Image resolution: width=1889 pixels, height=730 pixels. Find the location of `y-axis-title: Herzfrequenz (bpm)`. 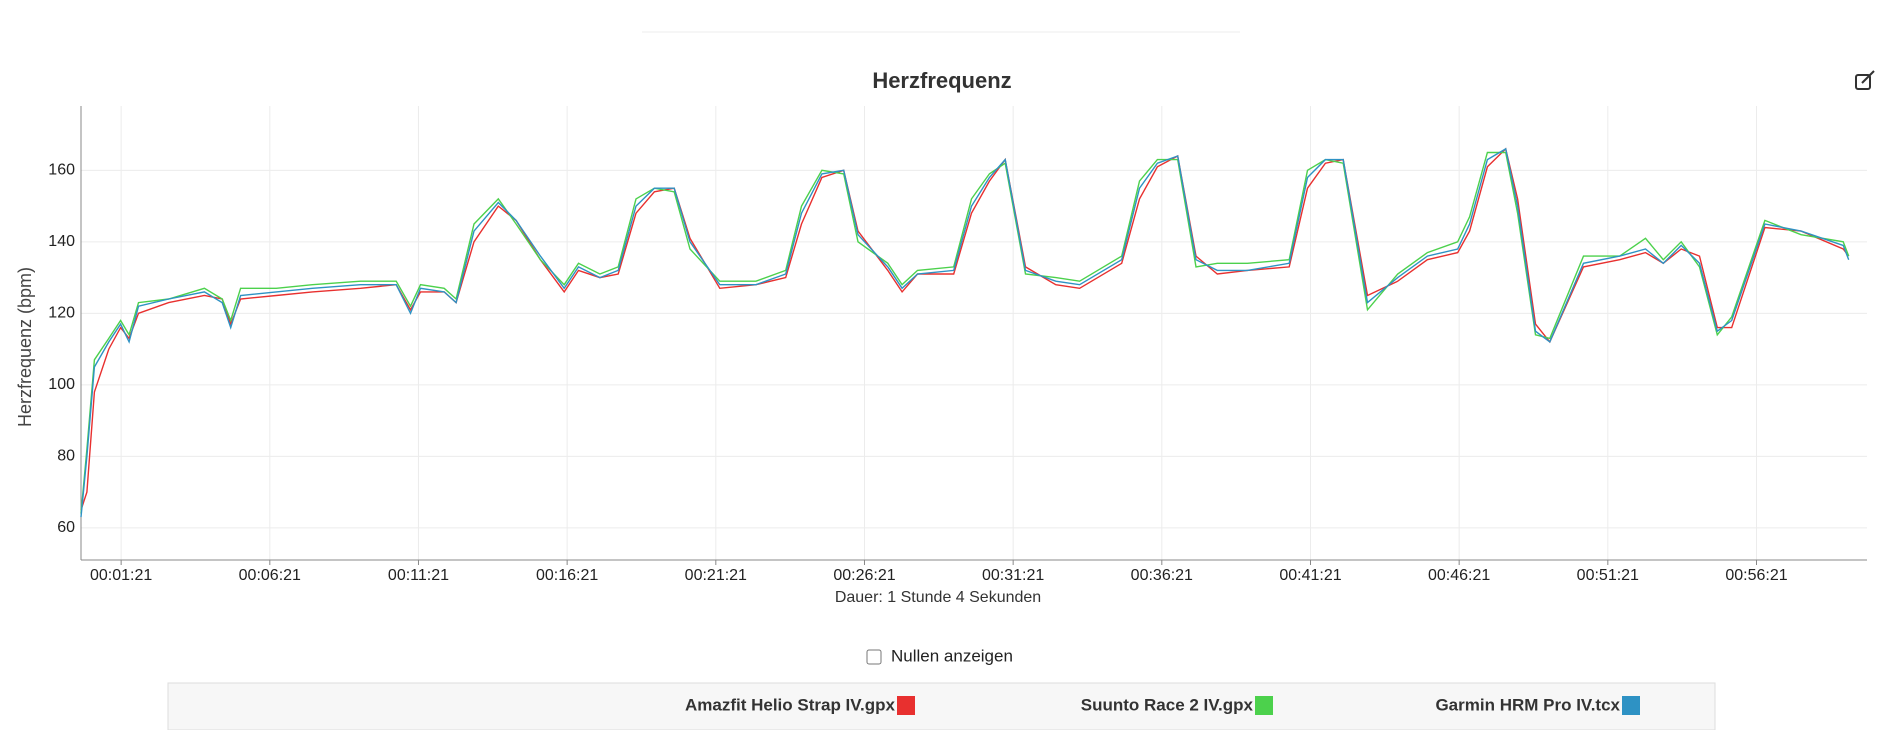

y-axis-title: Herzfrequenz (bpm) is located at coordinates (25, 347).